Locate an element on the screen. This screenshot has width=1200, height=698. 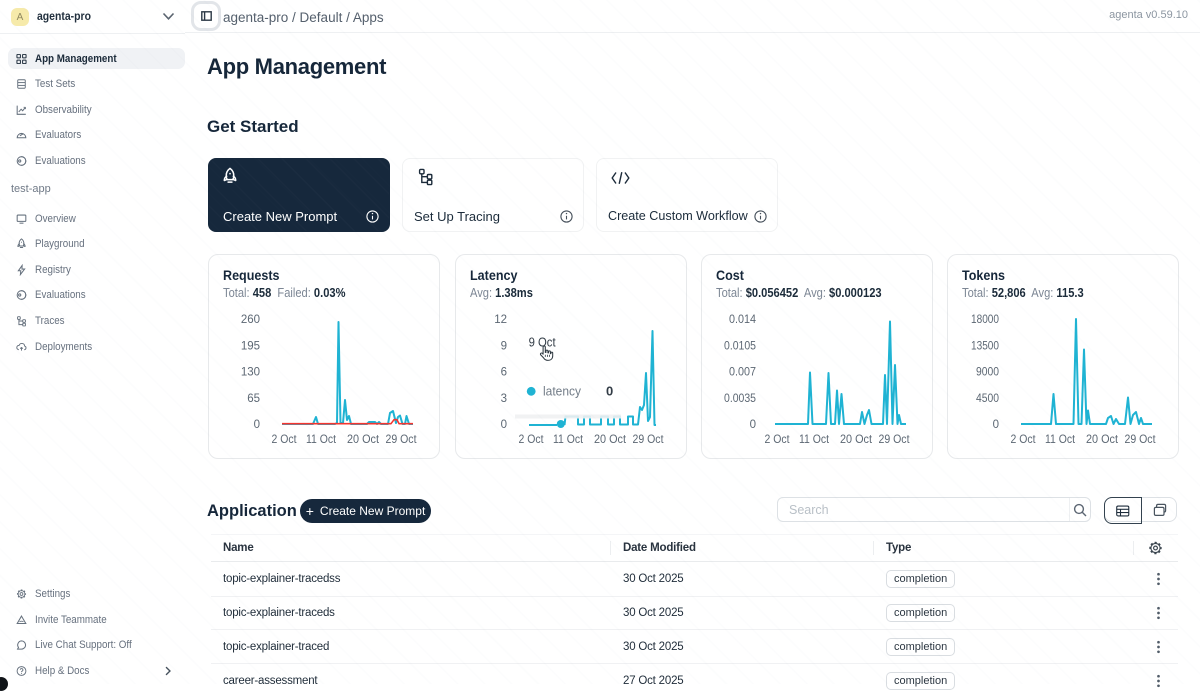
svg-text: 18000 is located at coordinates (985, 320).